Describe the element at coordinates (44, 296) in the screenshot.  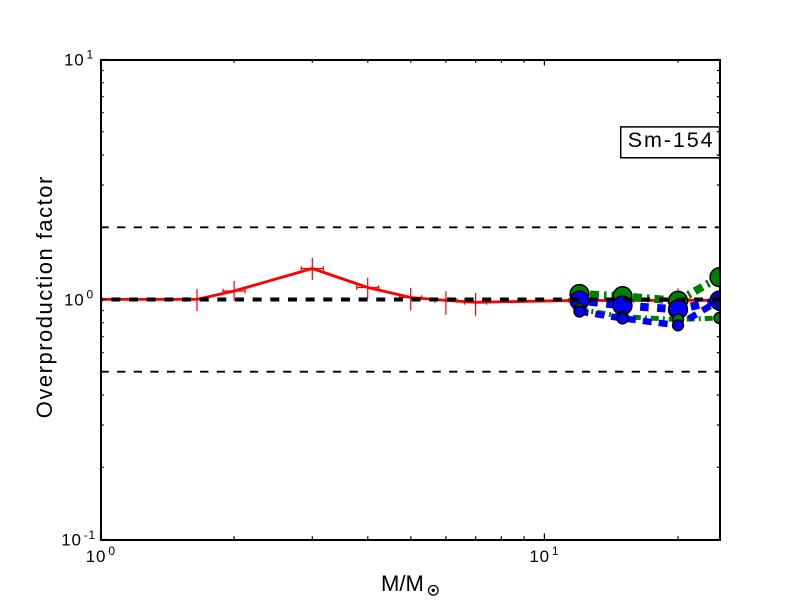
I see `svg-text: Overproduction factor` at that location.